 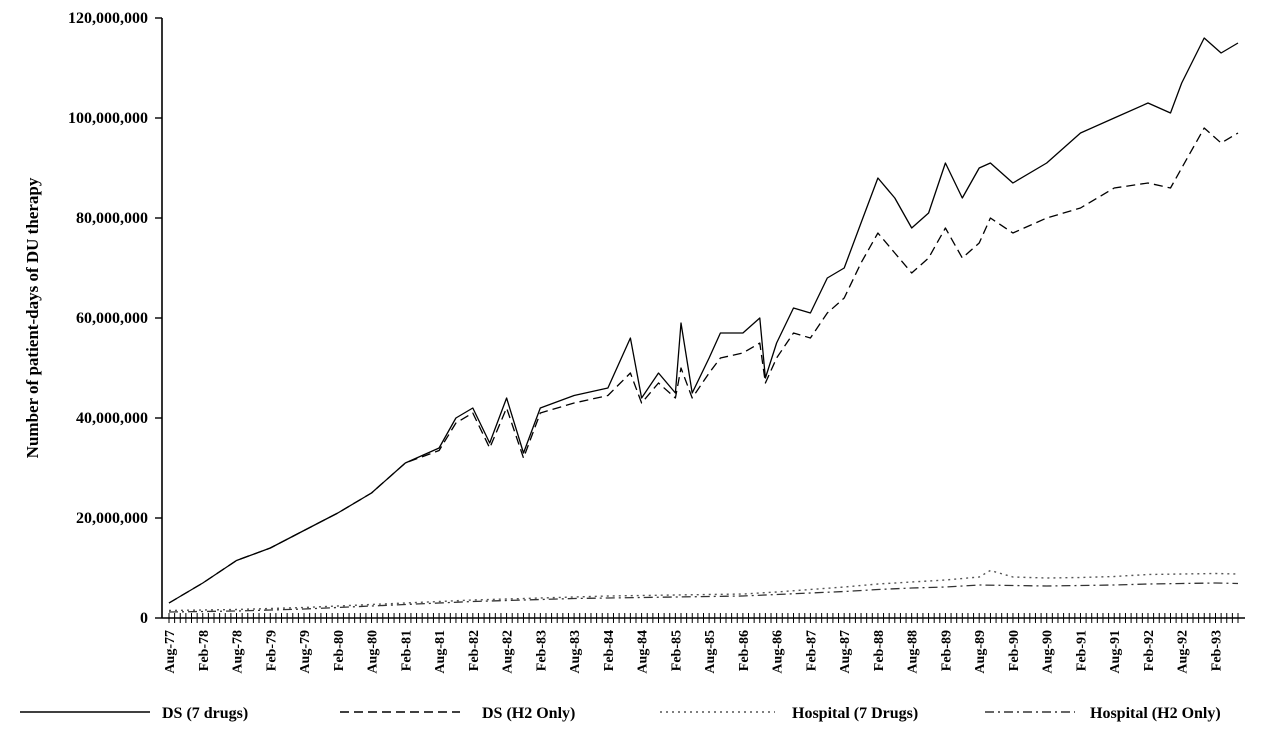 I want to click on y-tick-label: 100,000,000, so click(x=108, y=118).